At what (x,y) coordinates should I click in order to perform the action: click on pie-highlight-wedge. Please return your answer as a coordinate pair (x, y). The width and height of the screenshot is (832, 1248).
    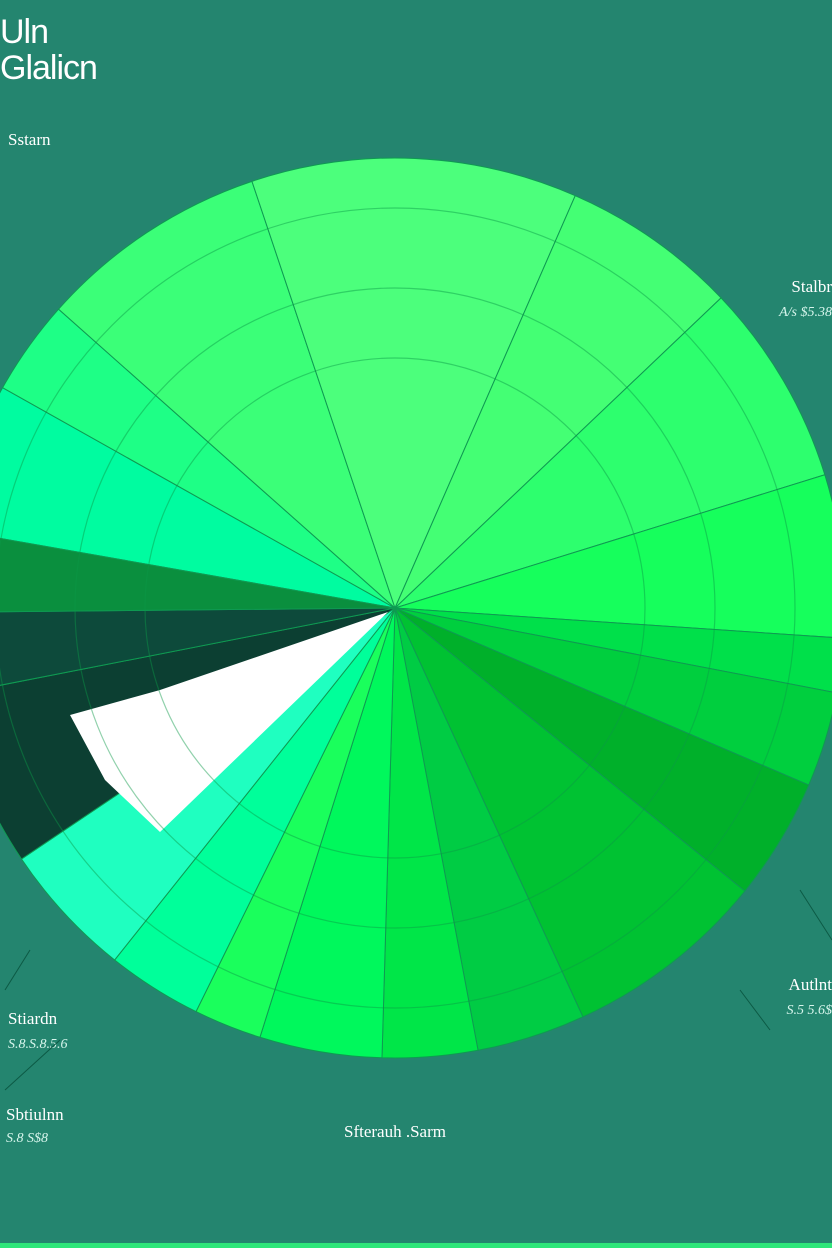
    Looking at the image, I should click on (229, 722).